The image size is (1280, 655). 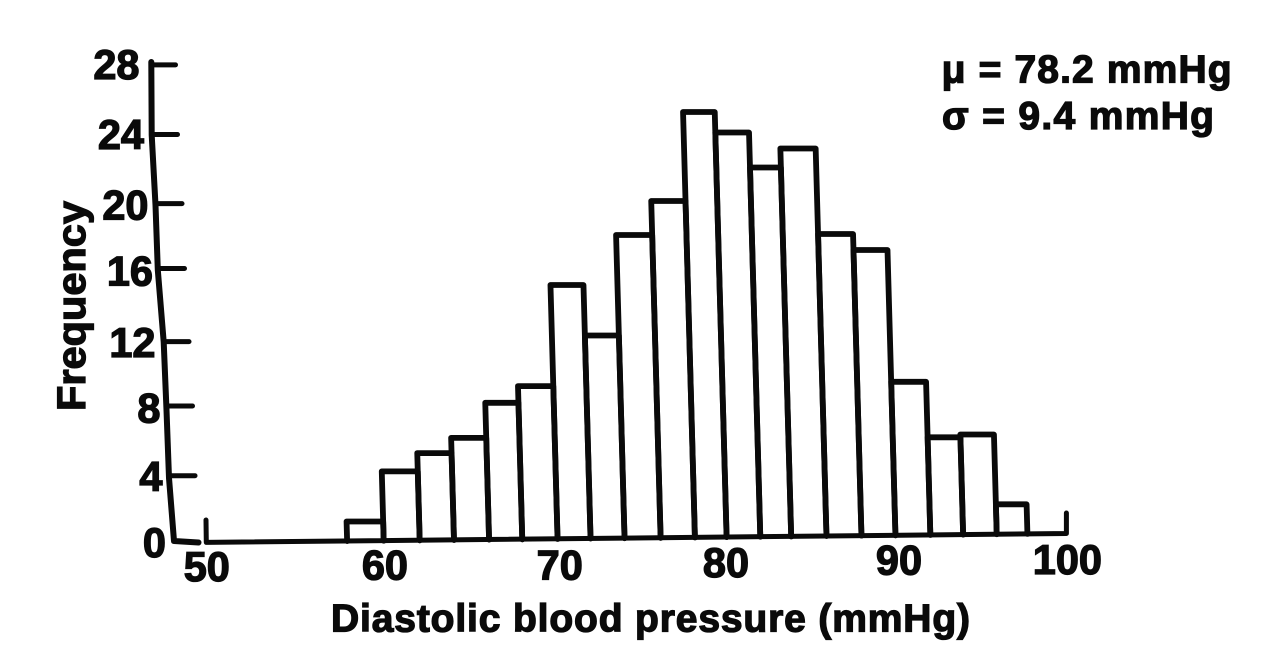 I want to click on svg-text: 90, so click(x=899, y=560).